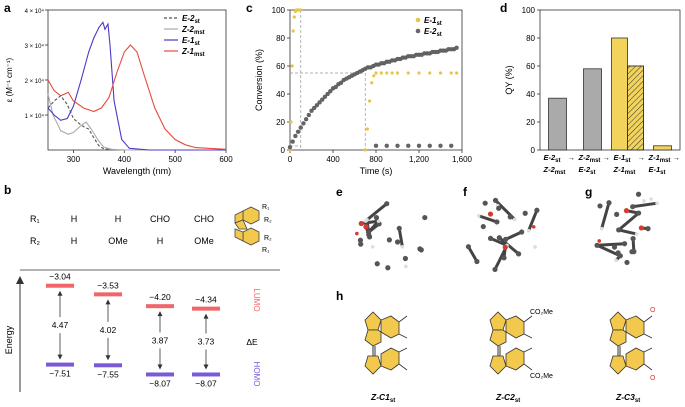 The width and height of the screenshot is (685, 407). I want to click on x-tick-label: 500, so click(175, 159).